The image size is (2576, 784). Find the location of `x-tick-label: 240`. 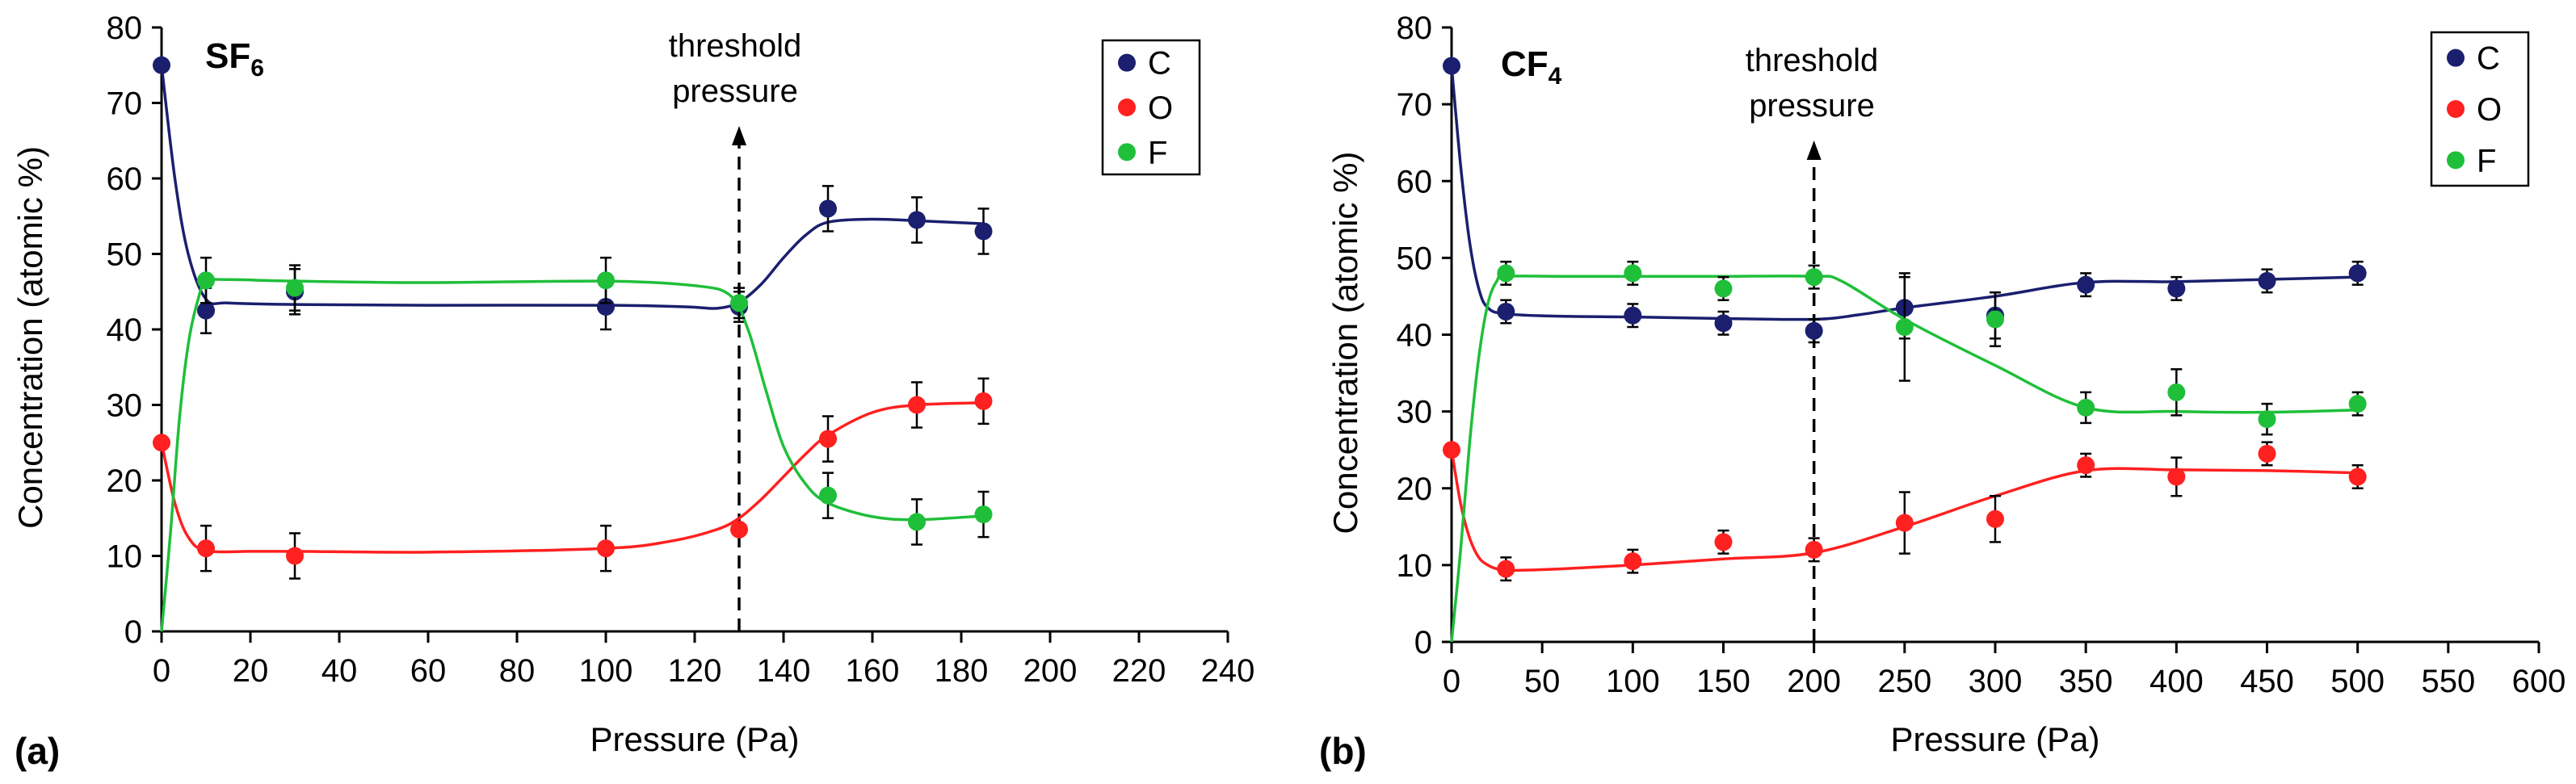

x-tick-label: 240 is located at coordinates (1228, 671).